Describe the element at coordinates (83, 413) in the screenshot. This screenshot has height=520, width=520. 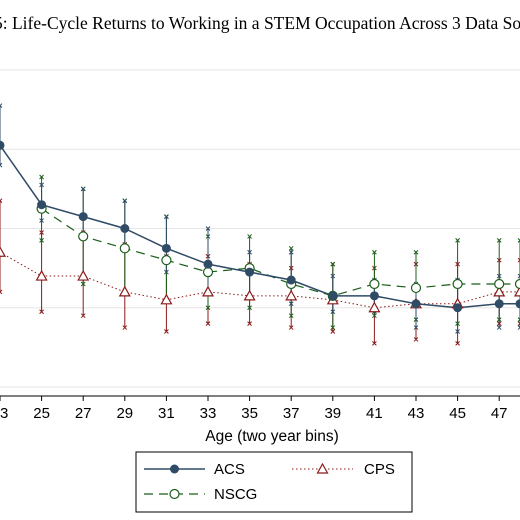
I see `x-tick-label: 27` at that location.